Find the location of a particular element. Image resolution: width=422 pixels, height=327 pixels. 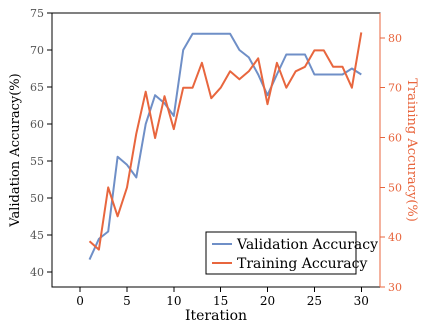

x-tick-label: 10 is located at coordinates (173, 301).